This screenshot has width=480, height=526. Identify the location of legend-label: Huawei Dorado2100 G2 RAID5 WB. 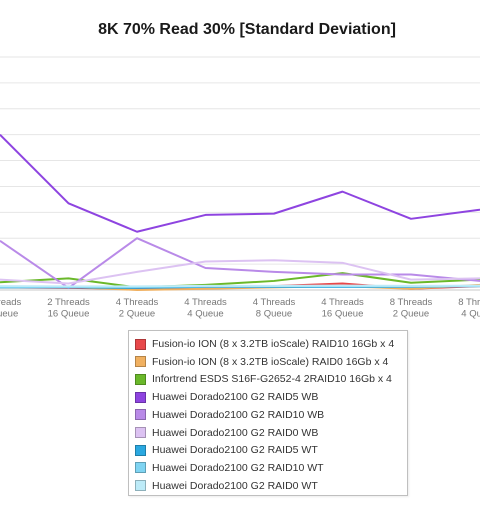
(235, 397).